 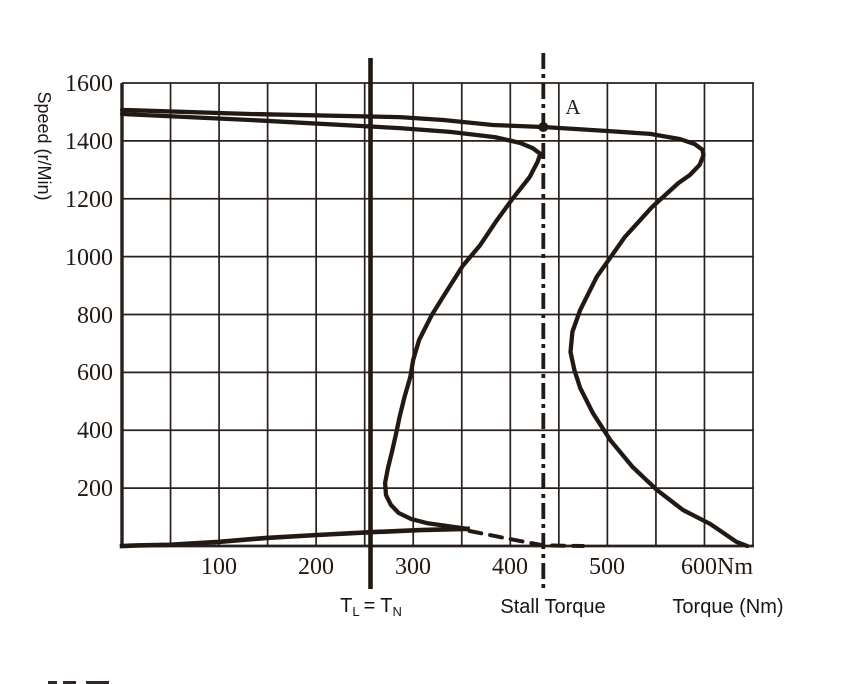 I want to click on y-tick-1000: 1000, so click(x=89, y=258).